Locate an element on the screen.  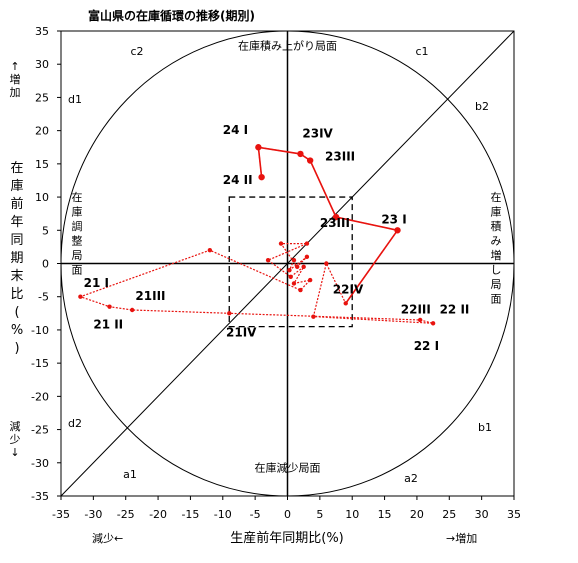
x-tick-label: 5 is located at coordinates (319, 514).